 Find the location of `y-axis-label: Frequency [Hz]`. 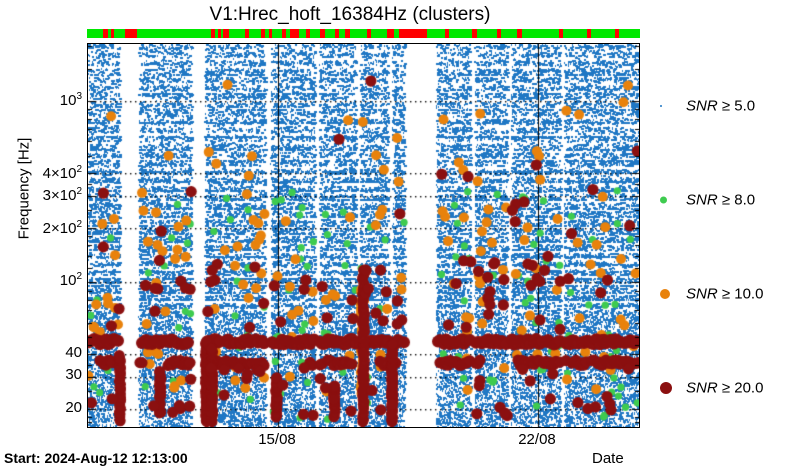

y-axis-label: Frequency [Hz] is located at coordinates (24, 188).